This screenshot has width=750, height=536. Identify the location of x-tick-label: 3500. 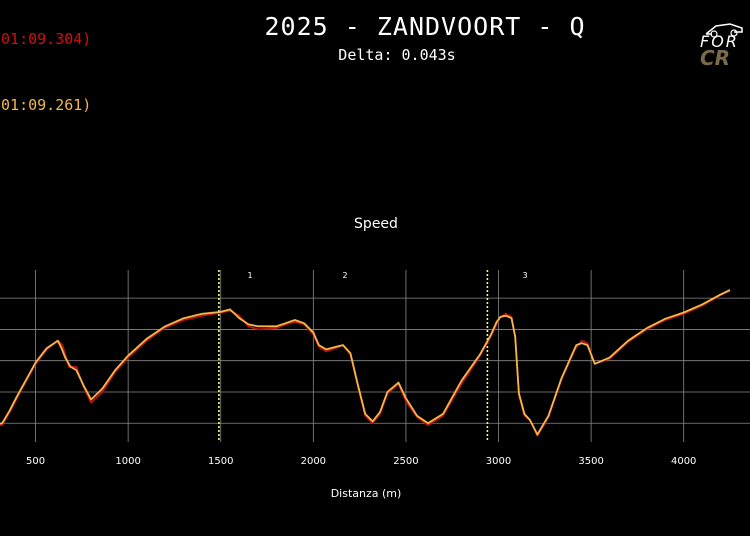
(590, 461).